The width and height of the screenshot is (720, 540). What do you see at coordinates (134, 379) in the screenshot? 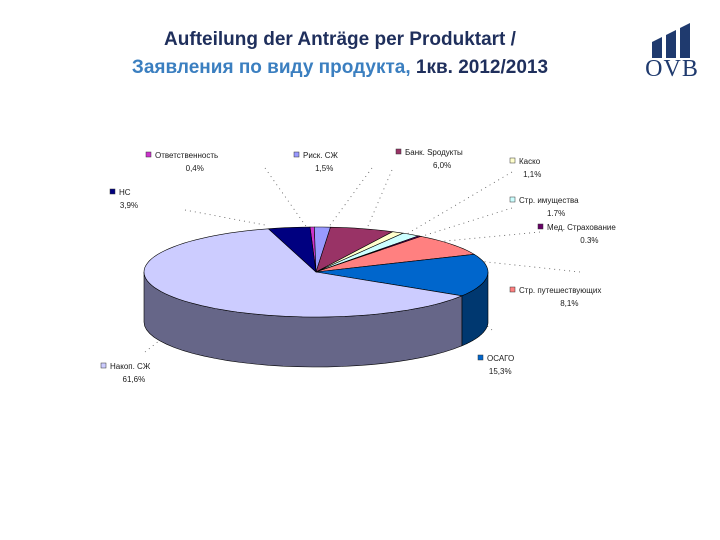
I see `slice-value-label-8: 61,6%` at bounding box center [134, 379].